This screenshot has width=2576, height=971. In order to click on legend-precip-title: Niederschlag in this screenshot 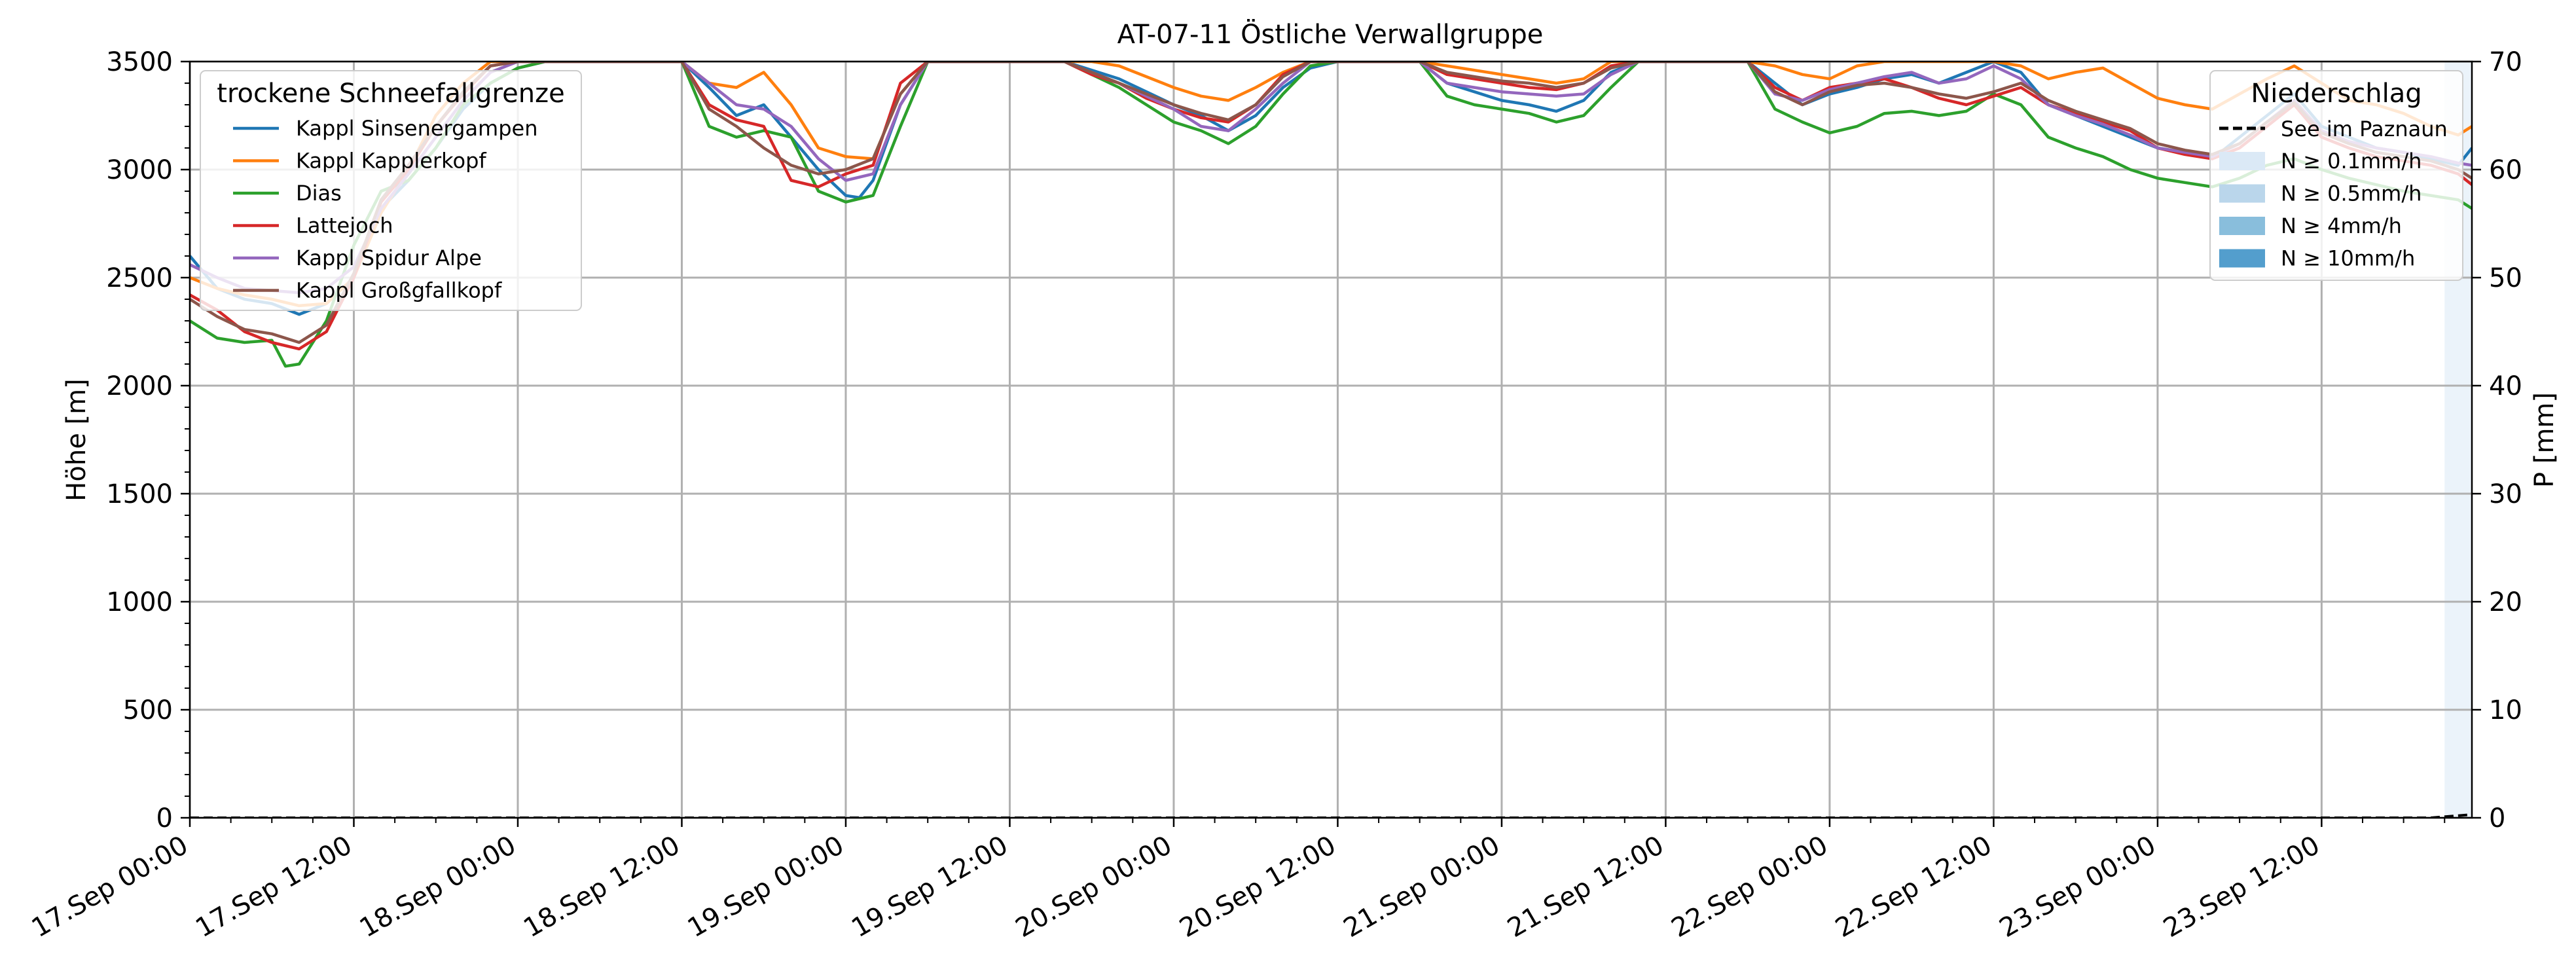, I will do `click(2336, 94)`.